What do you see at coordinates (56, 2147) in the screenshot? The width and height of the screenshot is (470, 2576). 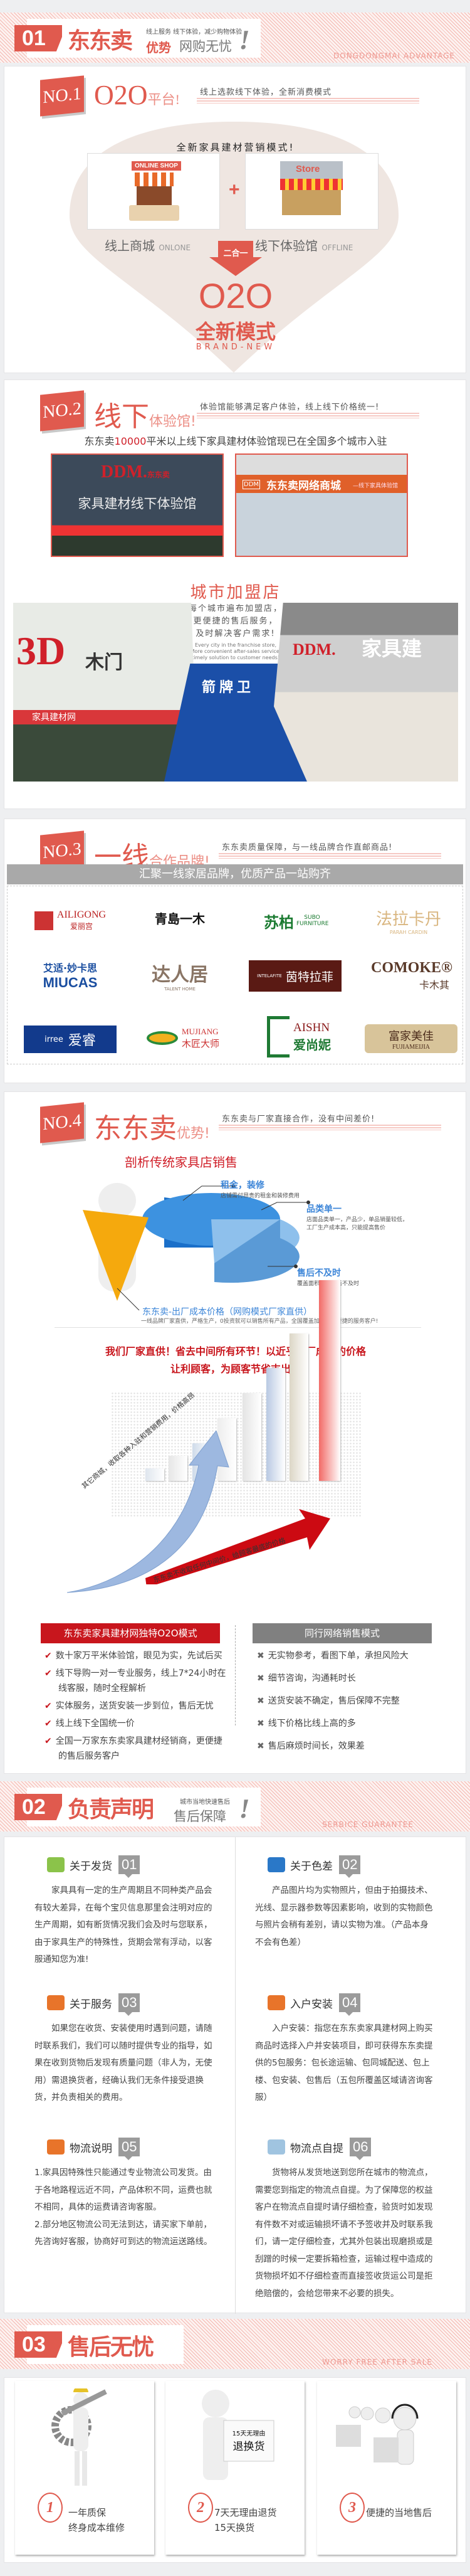 I see `cart-icon` at bounding box center [56, 2147].